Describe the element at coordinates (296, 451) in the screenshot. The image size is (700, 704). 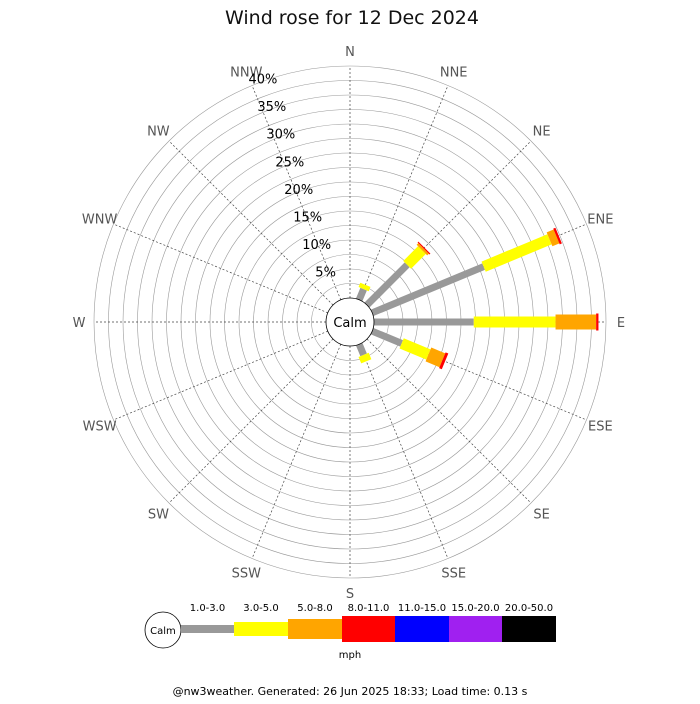
I see `spoke-ssw` at that location.